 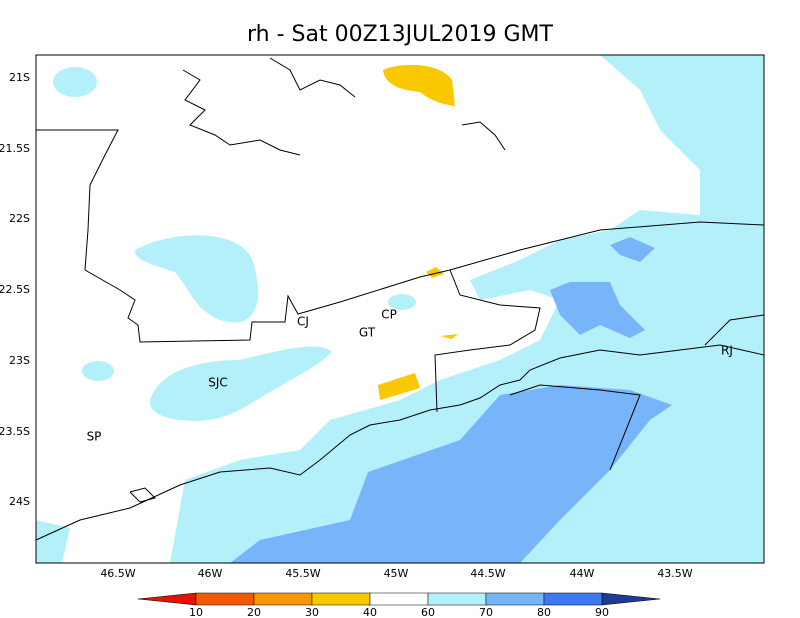 I want to click on colorbar-label: 40, so click(x=370, y=612).